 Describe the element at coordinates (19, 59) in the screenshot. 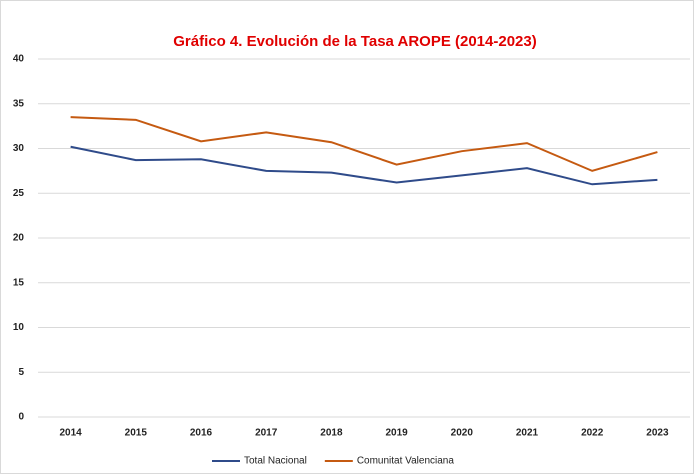

I see `y-tick-label: 40` at that location.